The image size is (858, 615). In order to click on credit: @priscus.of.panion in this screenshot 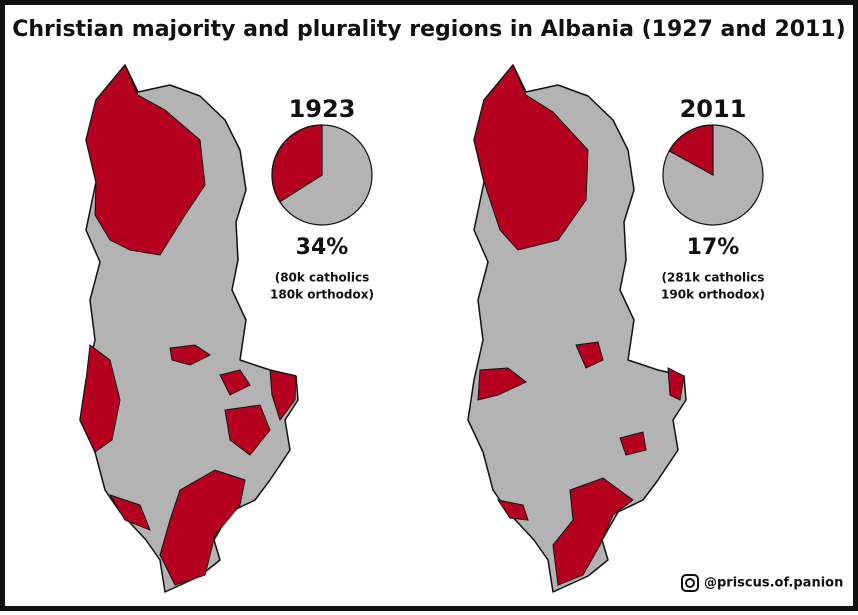, I will do `click(762, 583)`.